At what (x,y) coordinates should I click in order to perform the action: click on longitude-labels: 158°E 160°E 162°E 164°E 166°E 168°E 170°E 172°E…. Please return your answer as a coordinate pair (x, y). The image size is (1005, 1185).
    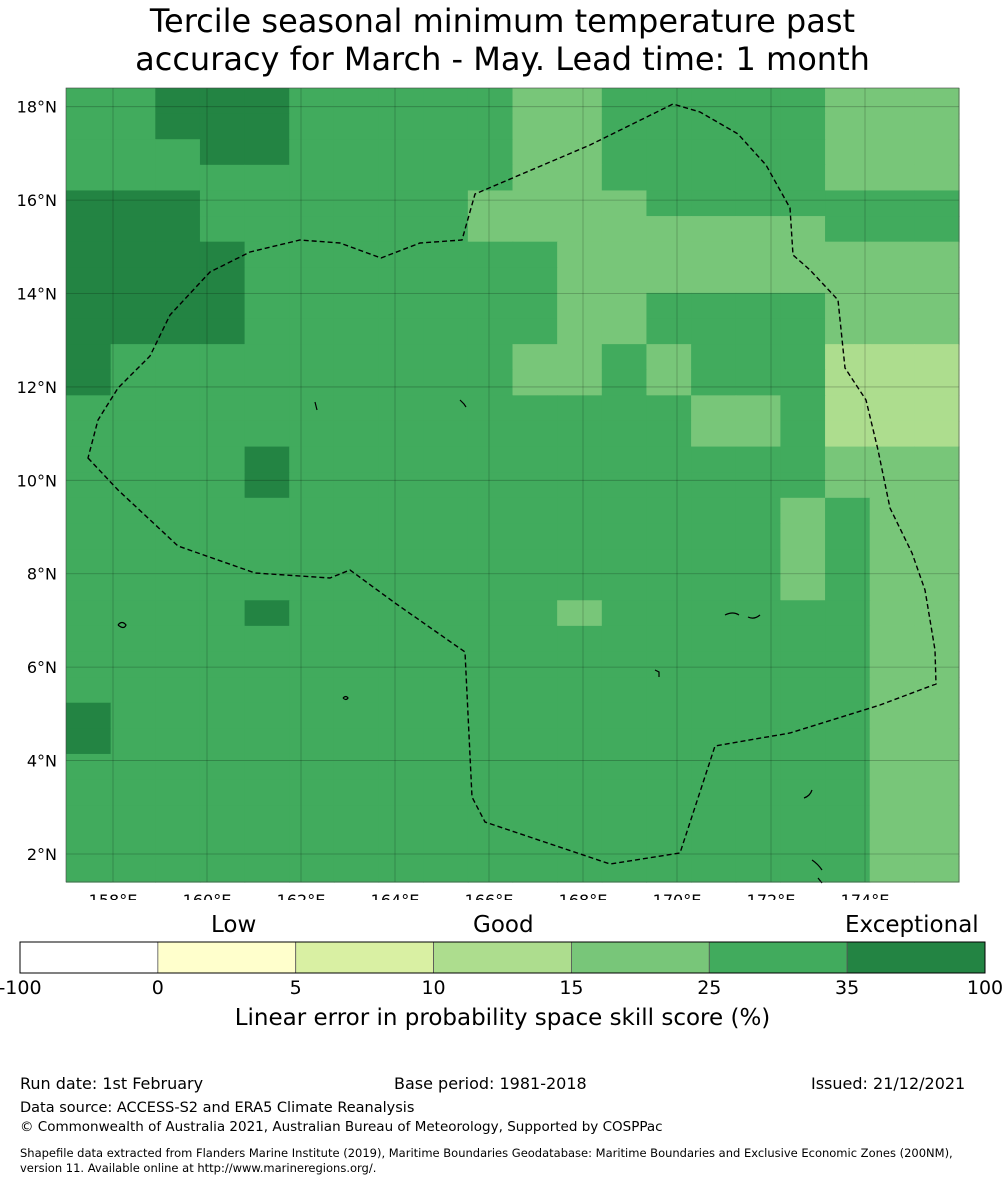
    Looking at the image, I should click on (489, 895).